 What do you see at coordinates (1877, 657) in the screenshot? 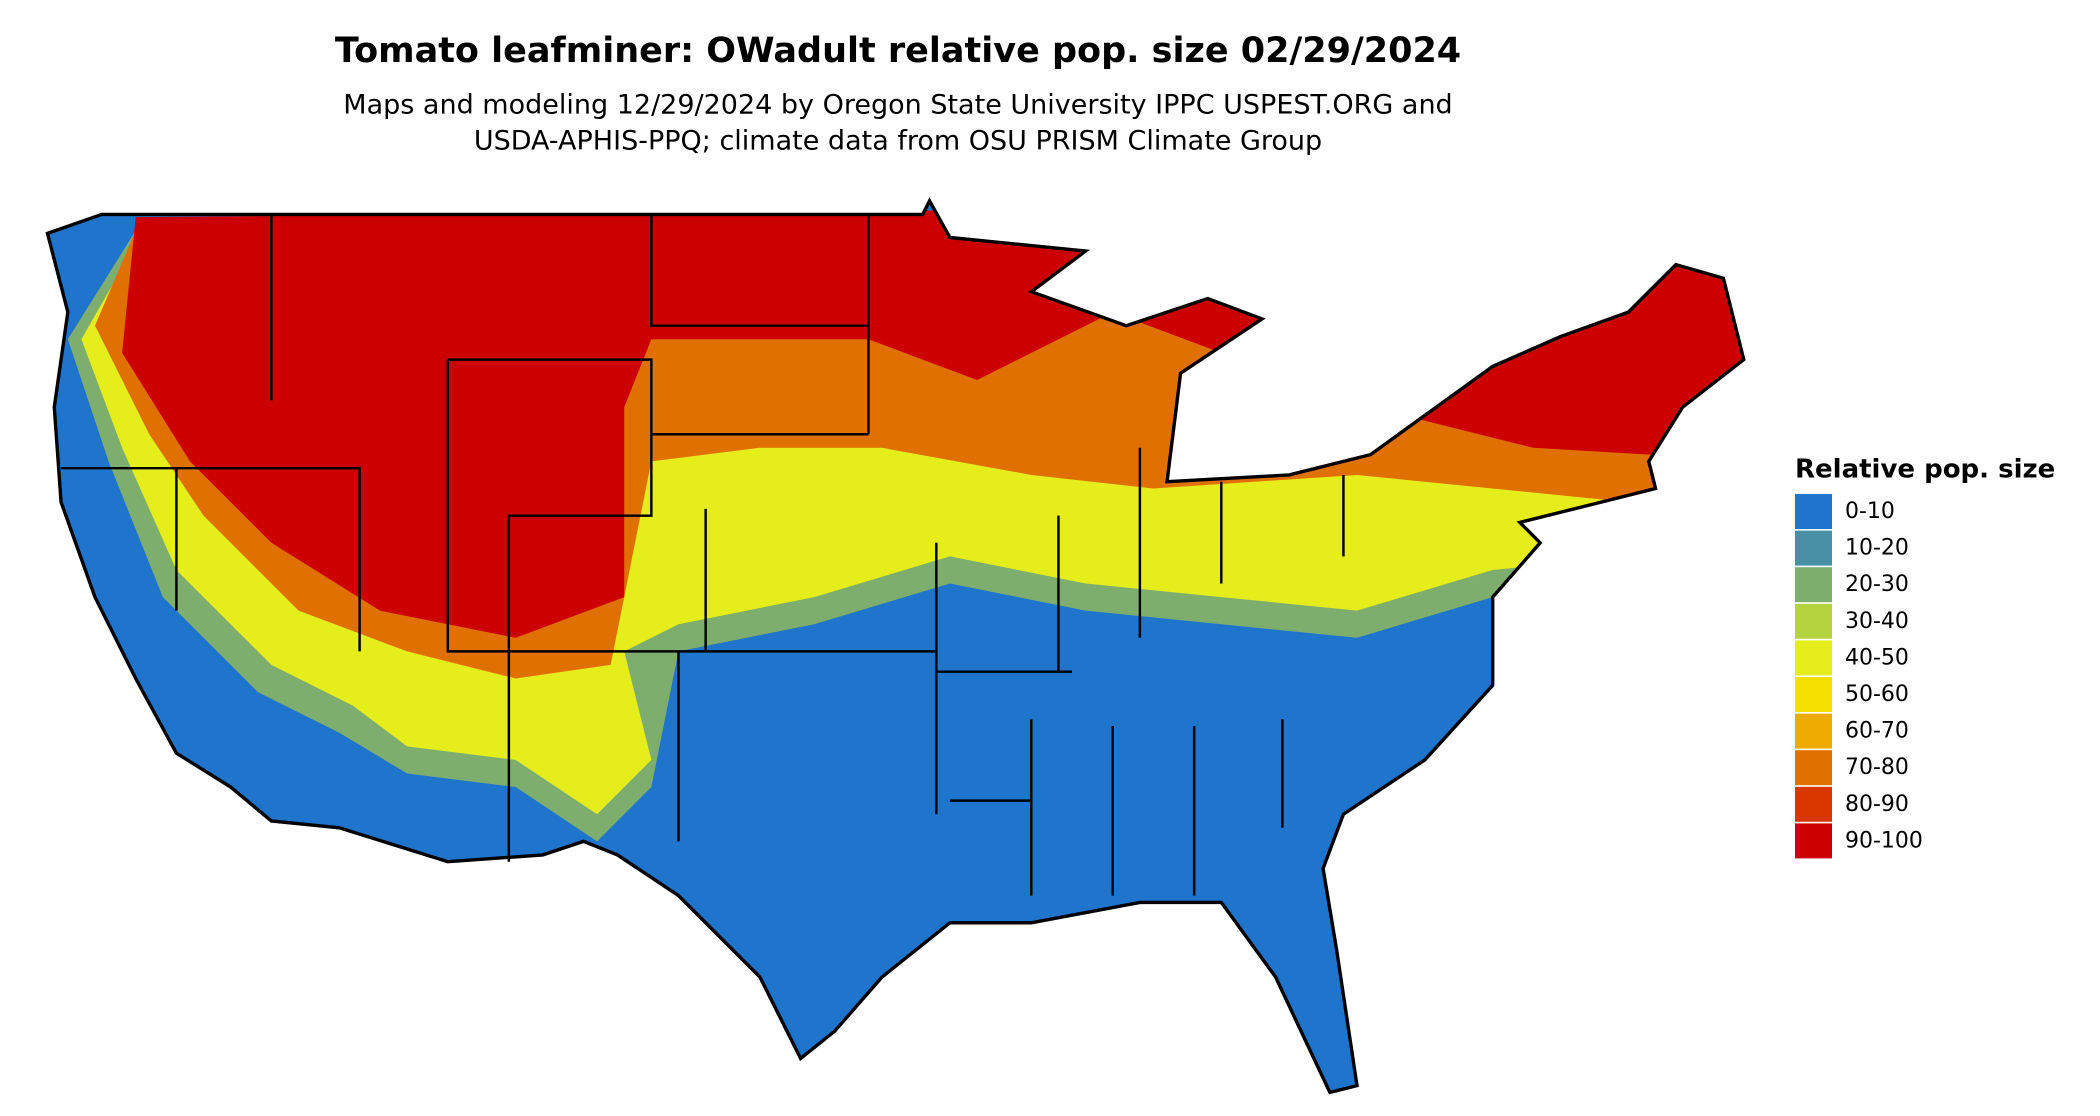
I see `legend-label: 40-50` at bounding box center [1877, 657].